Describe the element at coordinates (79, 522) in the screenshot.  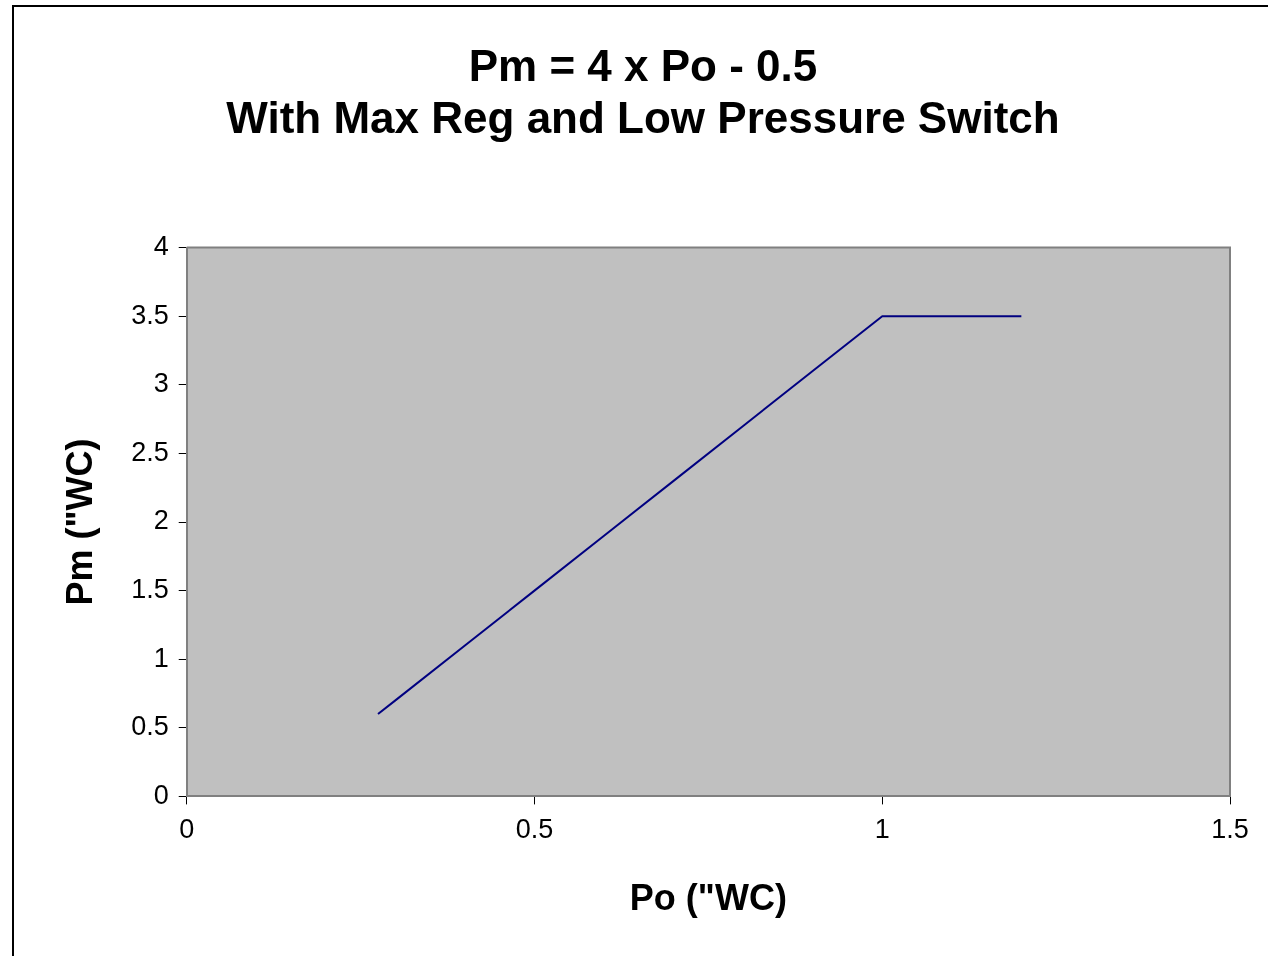
I see `y-axis-title: Pm ("WC)` at that location.